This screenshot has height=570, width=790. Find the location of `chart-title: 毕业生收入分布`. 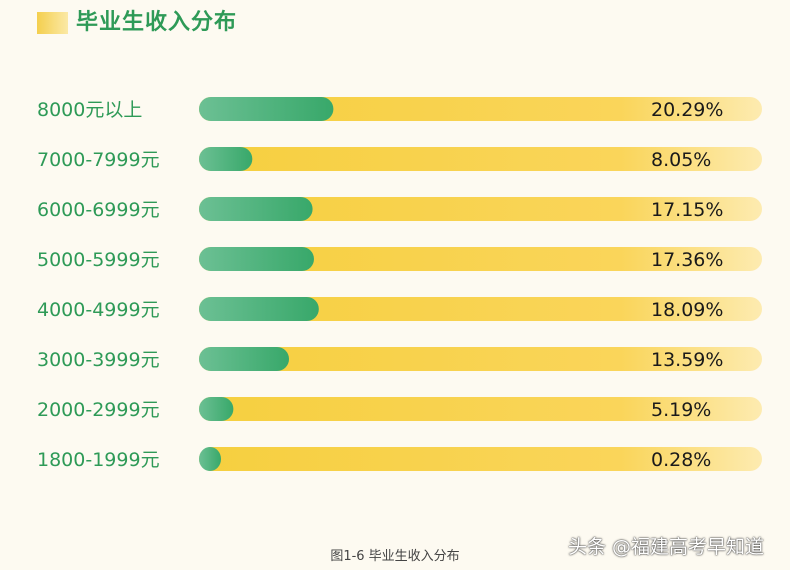

chart-title: 毕业生收入分布 is located at coordinates (157, 22).